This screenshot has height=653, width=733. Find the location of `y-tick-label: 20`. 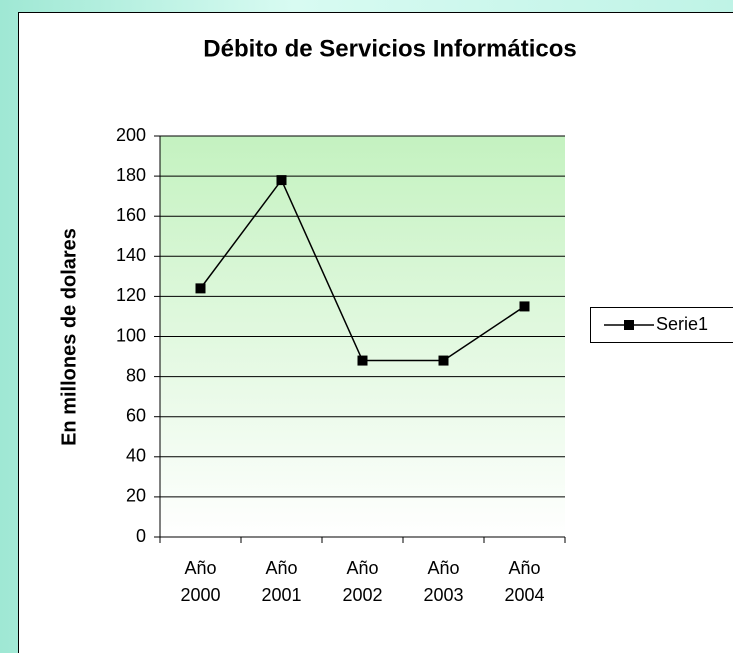

y-tick-label: 20 is located at coordinates (136, 496).